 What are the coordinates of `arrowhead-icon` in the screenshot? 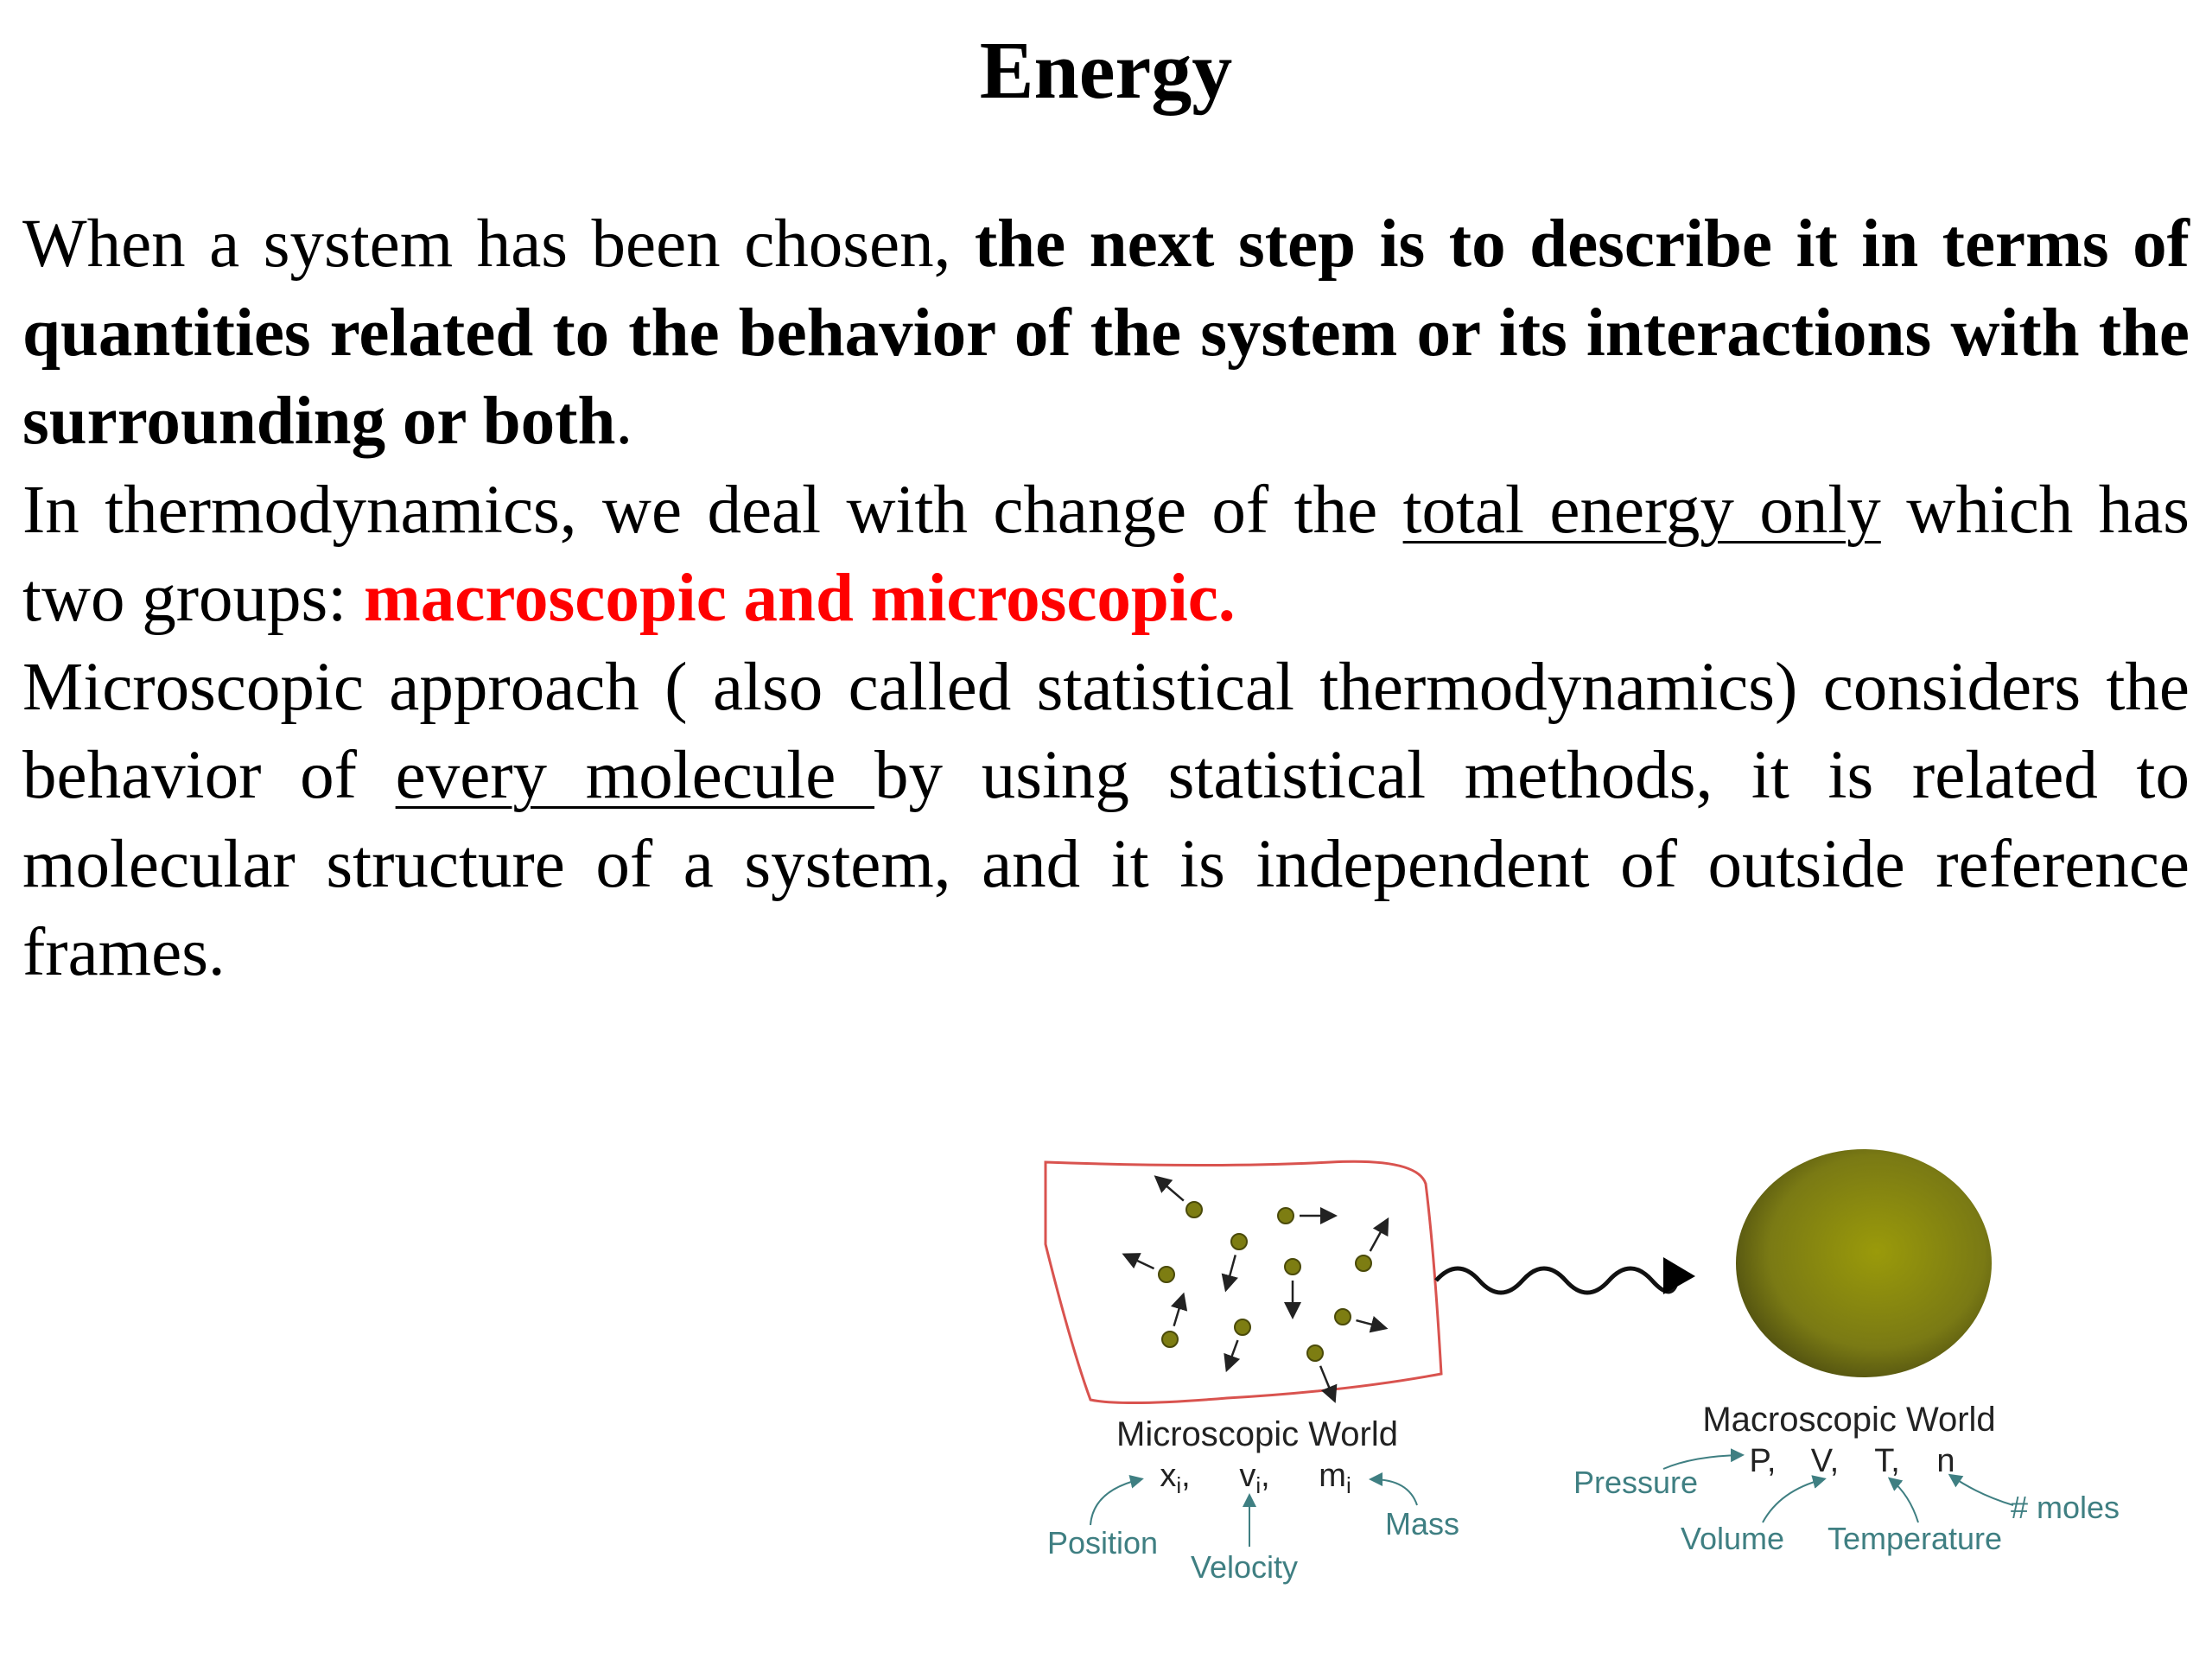 It's located at (1679, 1275).